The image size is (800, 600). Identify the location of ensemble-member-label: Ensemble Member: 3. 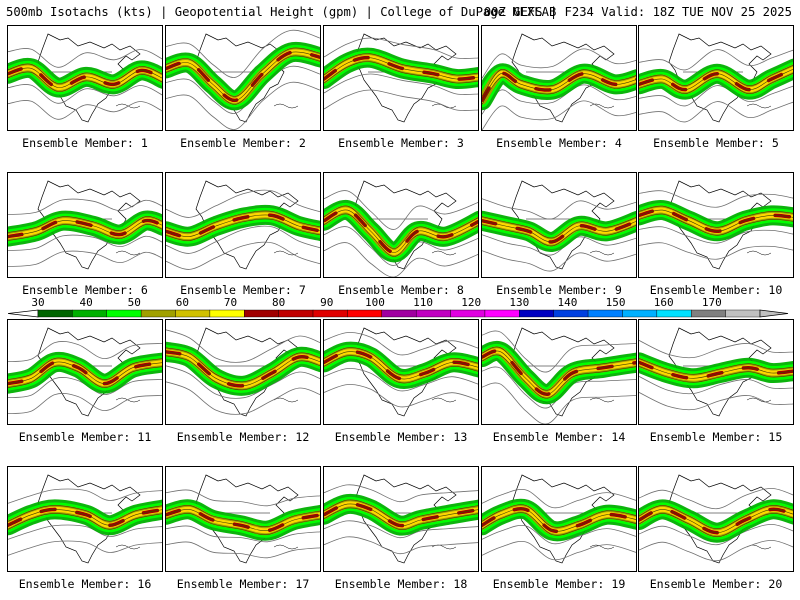
(401, 143).